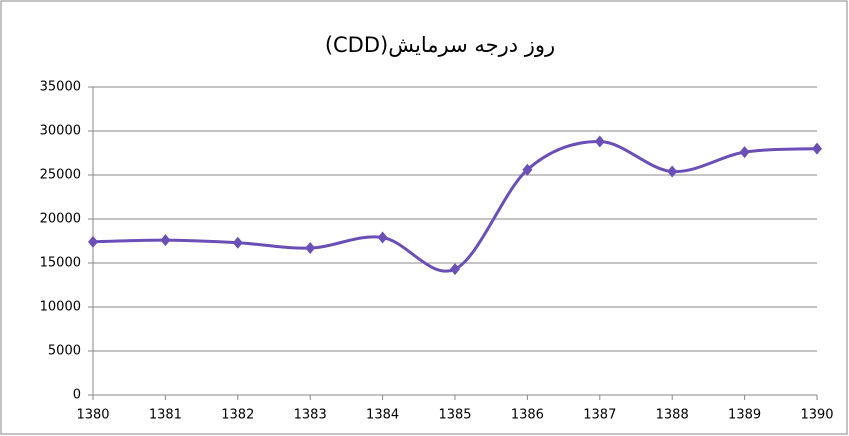 Image resolution: width=849 pixels, height=436 pixels. I want to click on chart-title: روز درجه سرمایش(CDD), so click(440, 45).